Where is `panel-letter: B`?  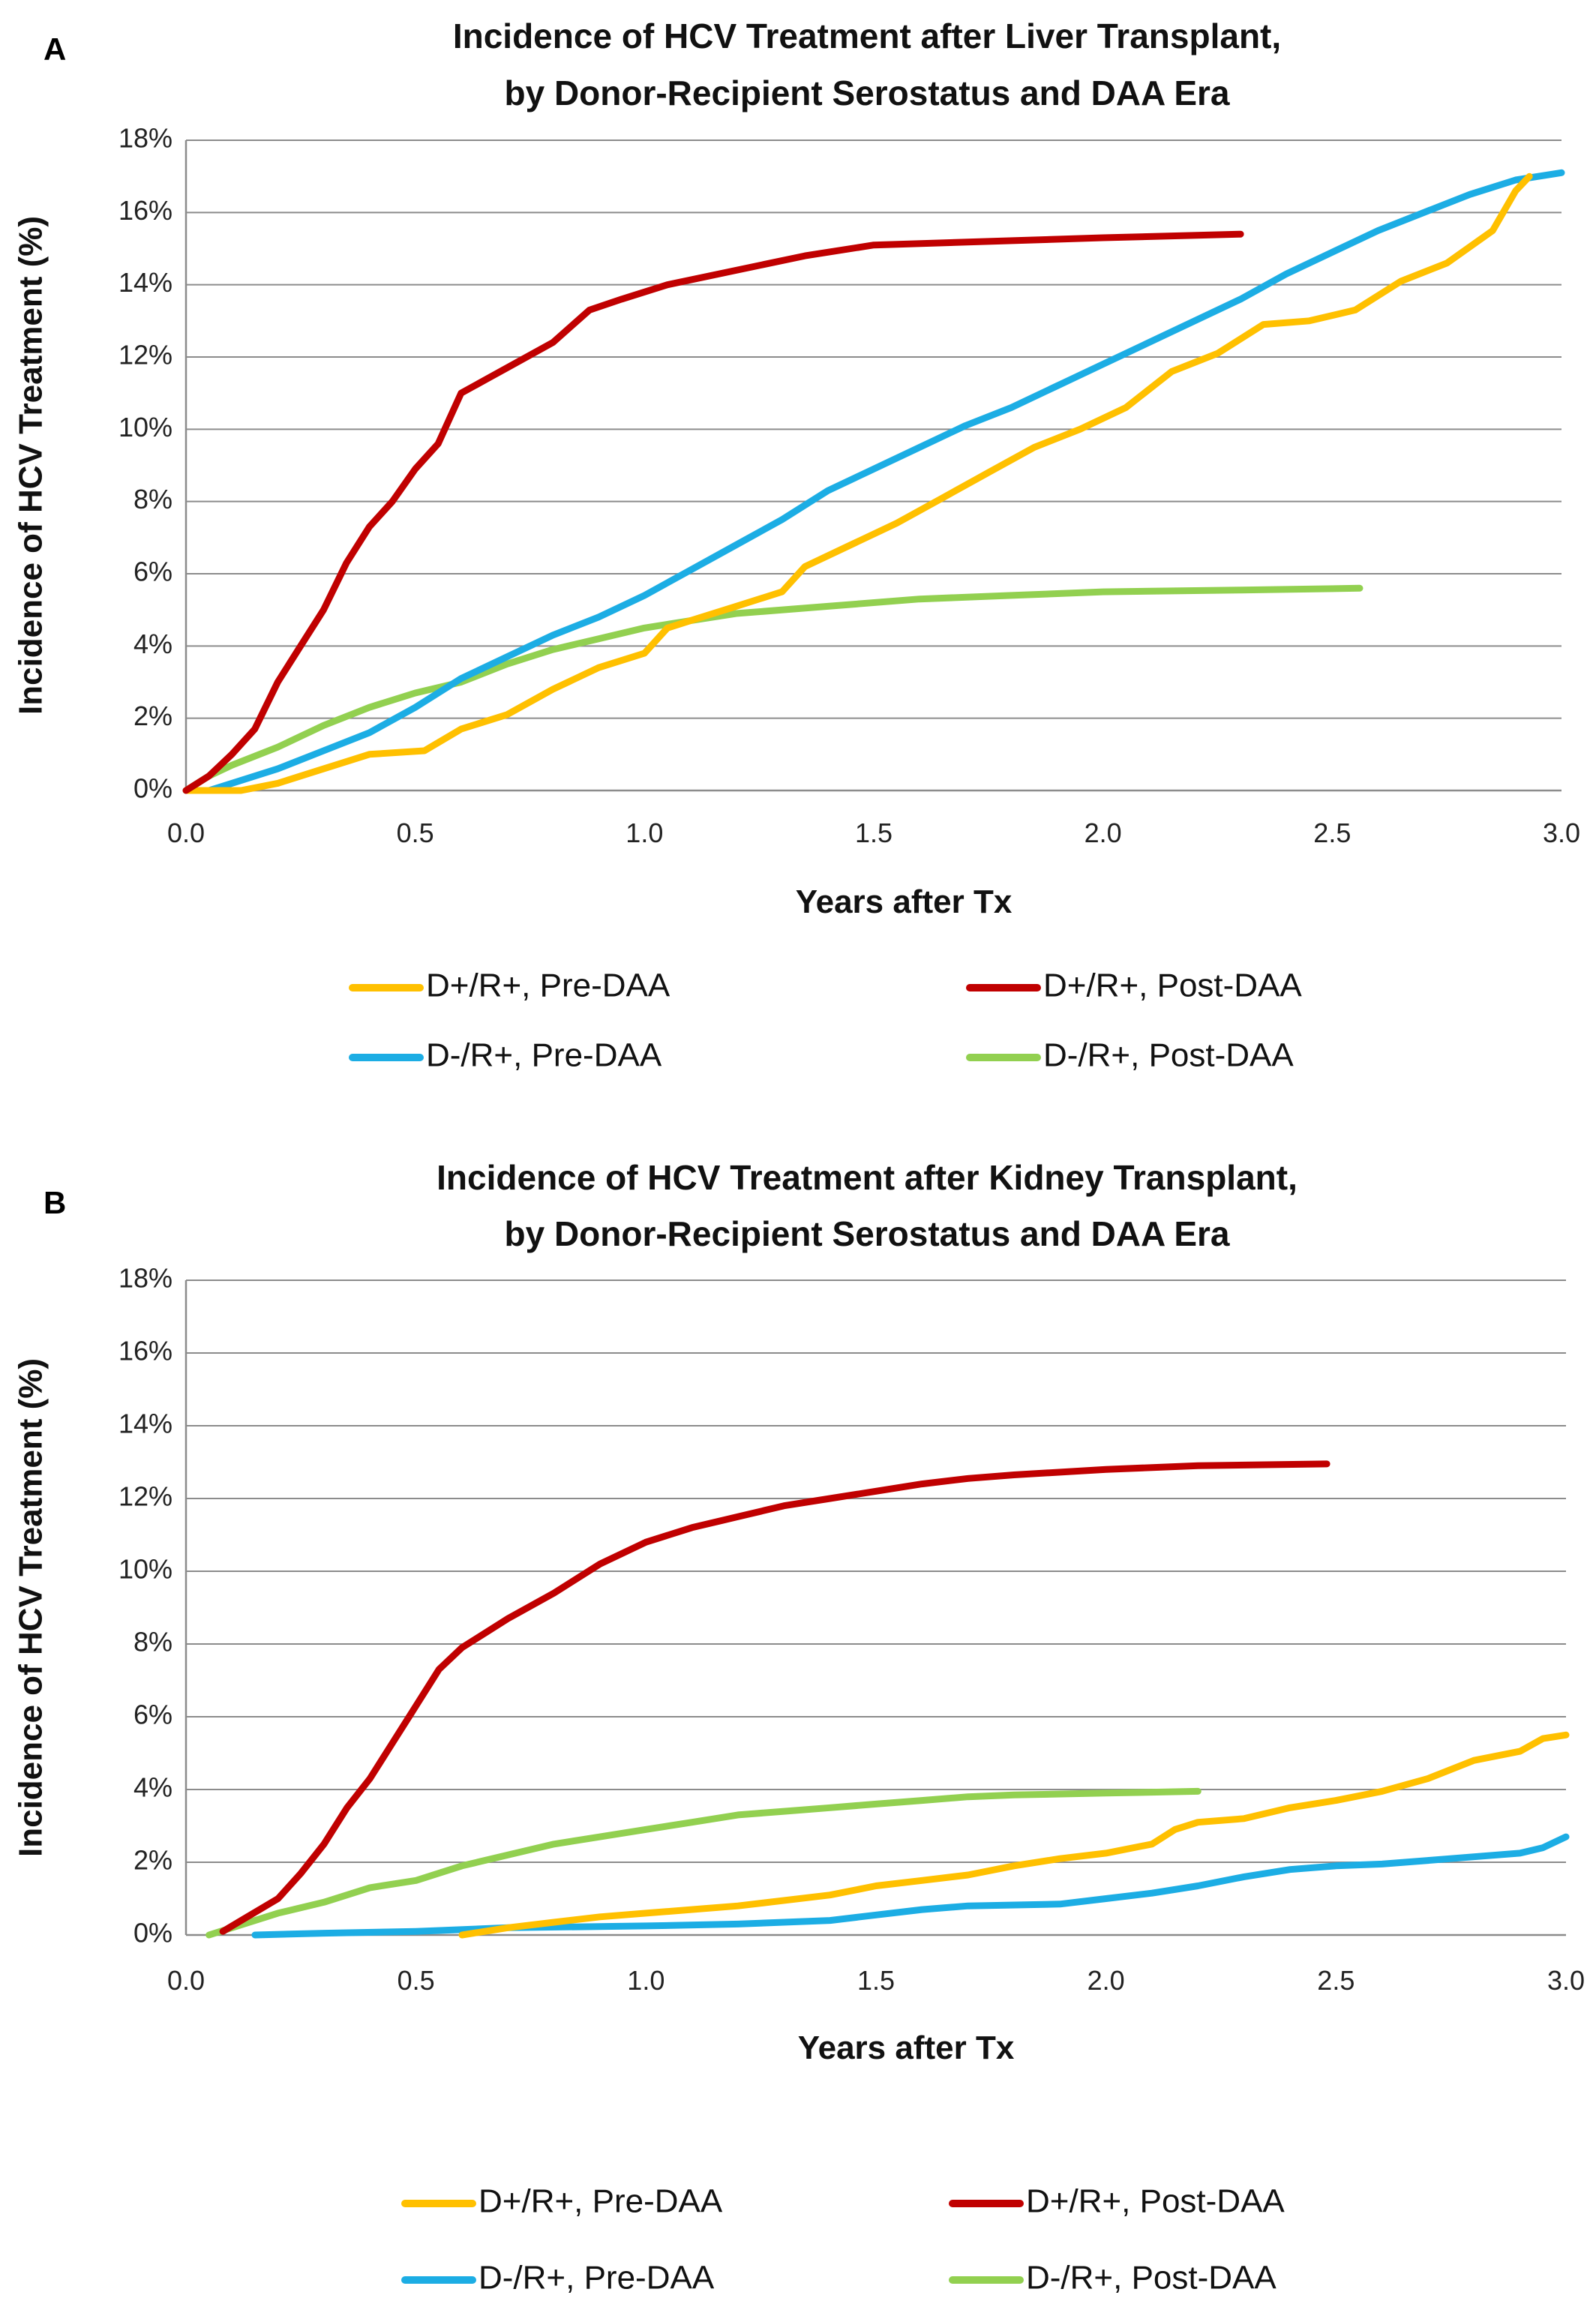
panel-letter: B is located at coordinates (55, 1202).